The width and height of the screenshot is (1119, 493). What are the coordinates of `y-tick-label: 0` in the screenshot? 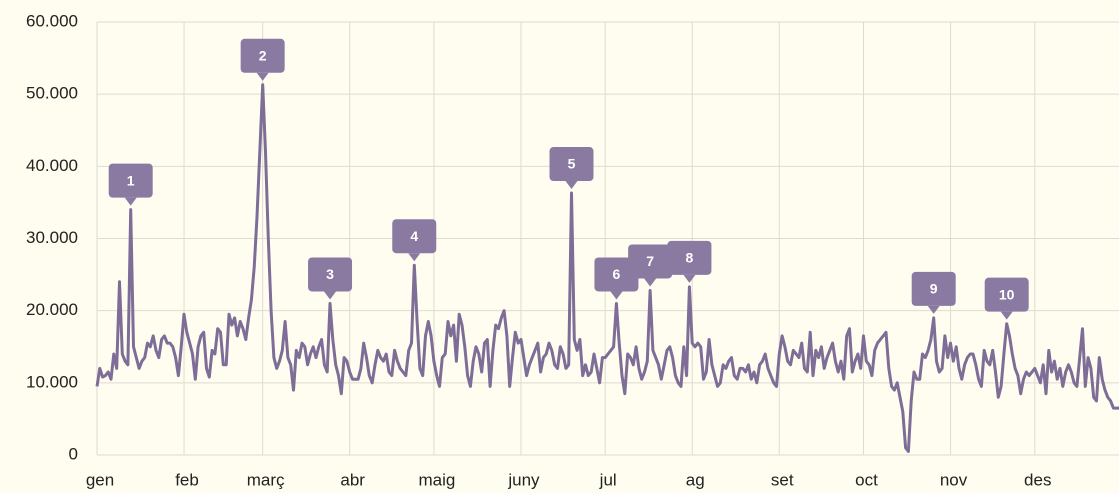 It's located at (73, 453).